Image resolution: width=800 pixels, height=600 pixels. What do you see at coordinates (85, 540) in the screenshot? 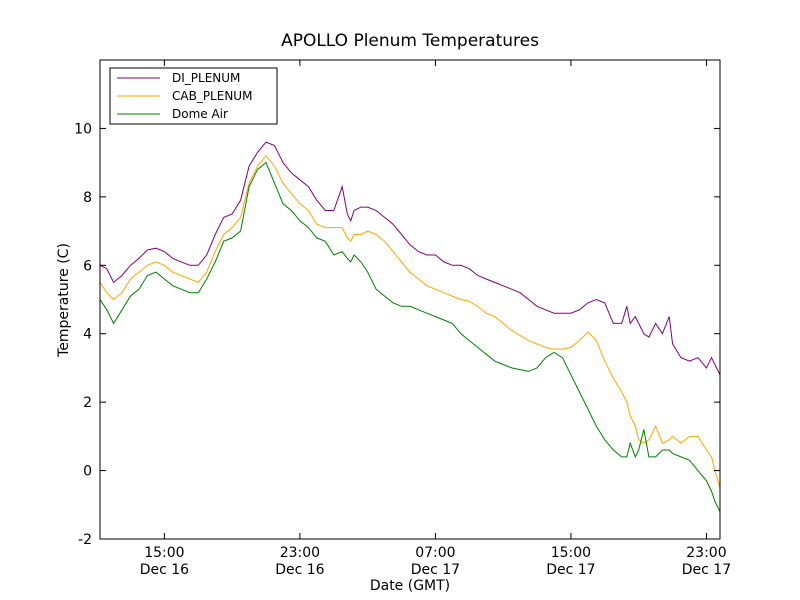
I see `y-tick-label: -2` at bounding box center [85, 540].